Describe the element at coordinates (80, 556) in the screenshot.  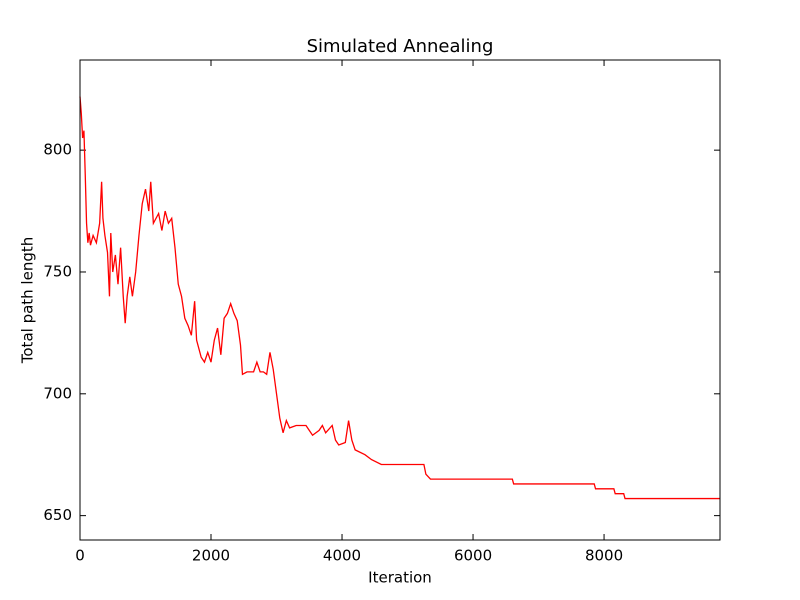
I see `x-tick-label: 0` at that location.